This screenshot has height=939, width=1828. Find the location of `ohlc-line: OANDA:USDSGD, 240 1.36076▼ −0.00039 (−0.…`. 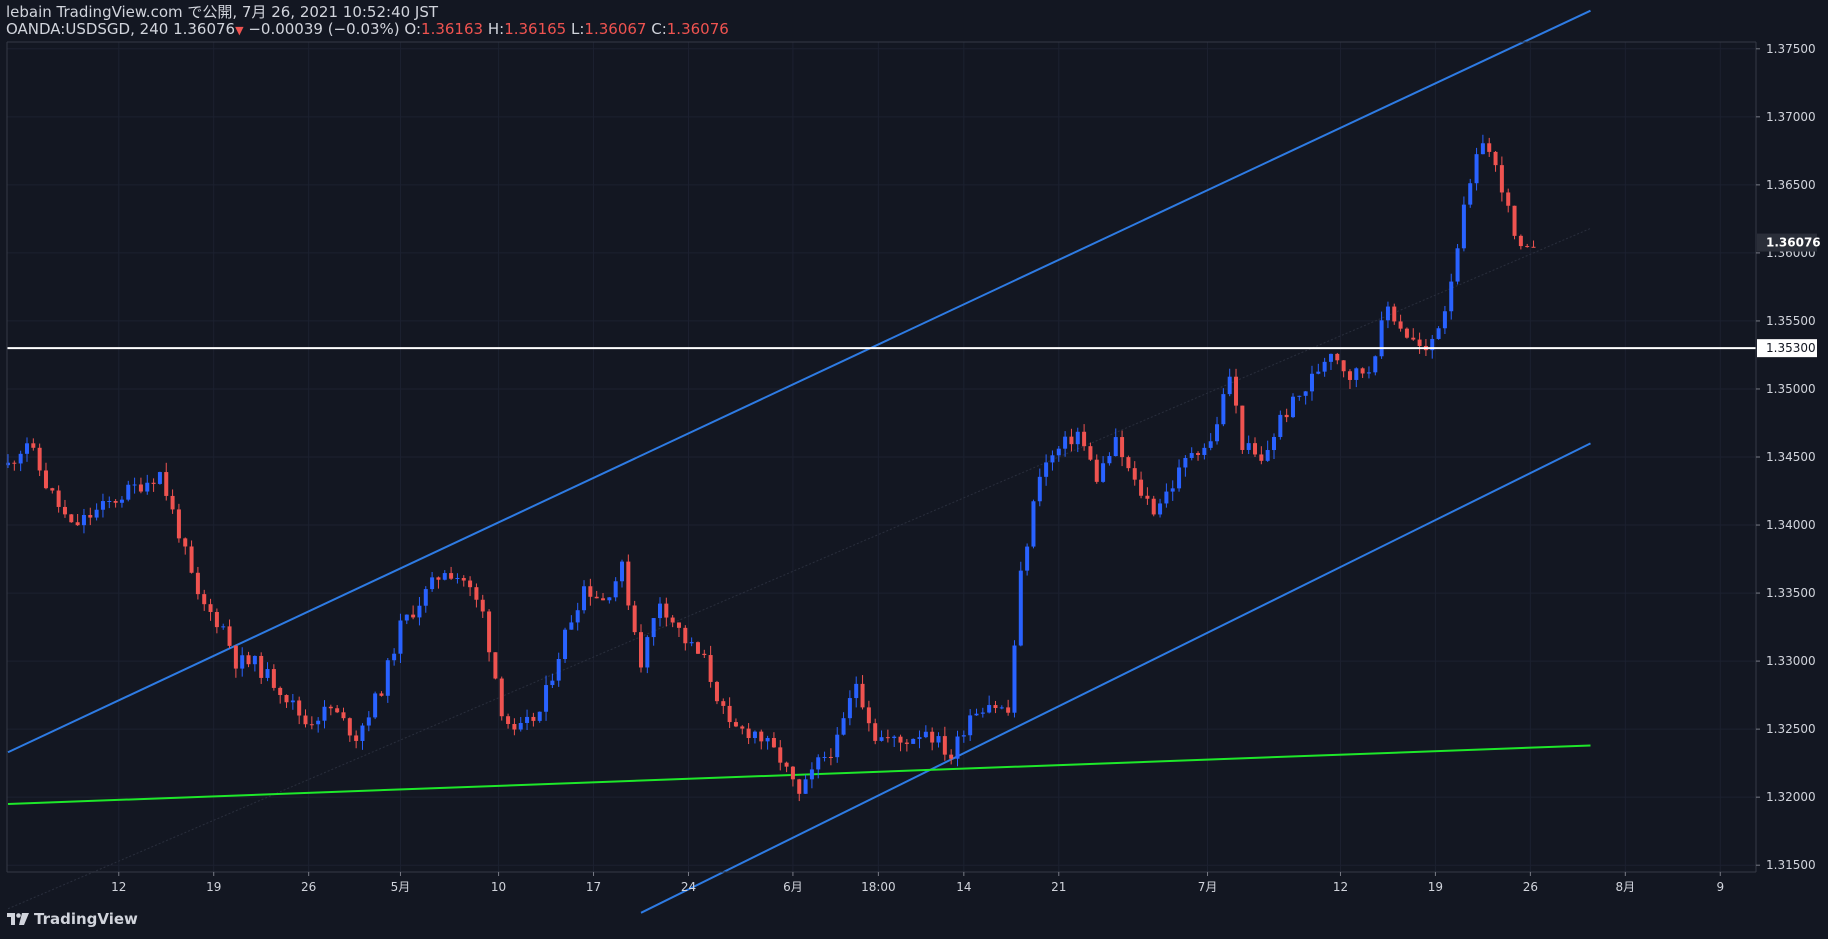

ohlc-line: OANDA:USDSGD, 240 1.36076▼ −0.00039 (−0.… is located at coordinates (367, 30).